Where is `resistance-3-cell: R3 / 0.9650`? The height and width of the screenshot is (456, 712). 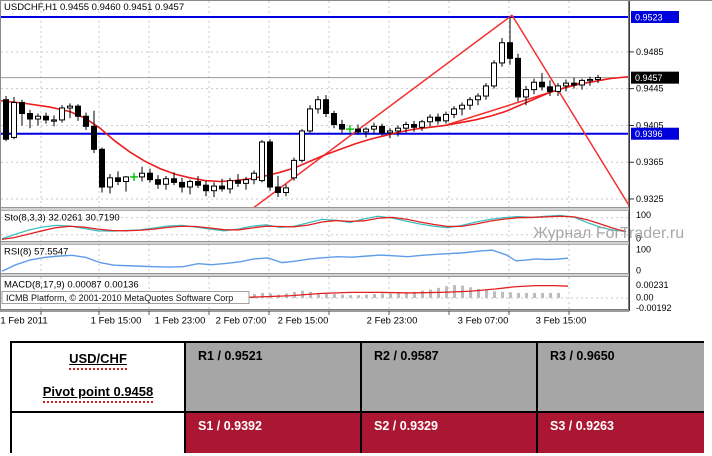
resistance-3-cell: R3 / 0.9650 is located at coordinates (621, 378).